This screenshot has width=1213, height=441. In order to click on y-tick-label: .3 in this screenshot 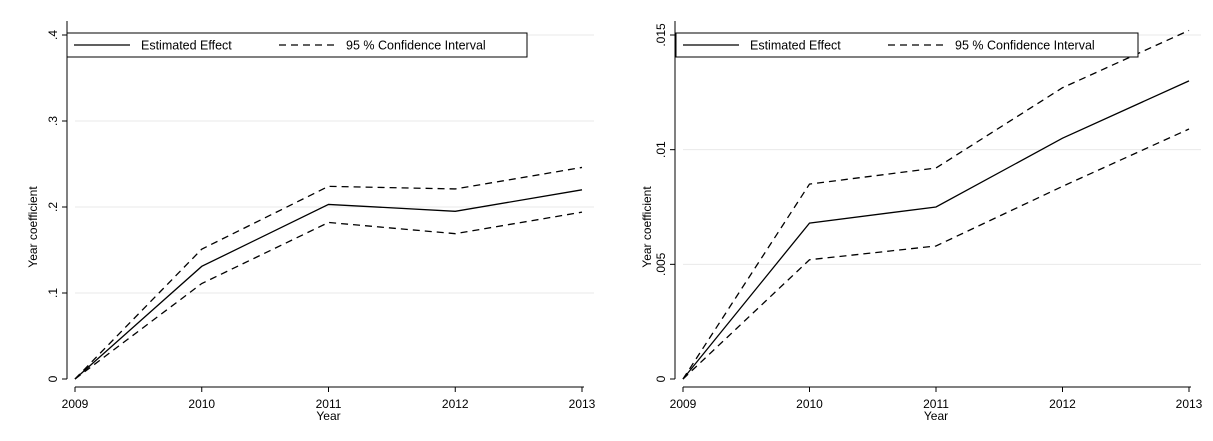, I will do `click(53, 121)`.